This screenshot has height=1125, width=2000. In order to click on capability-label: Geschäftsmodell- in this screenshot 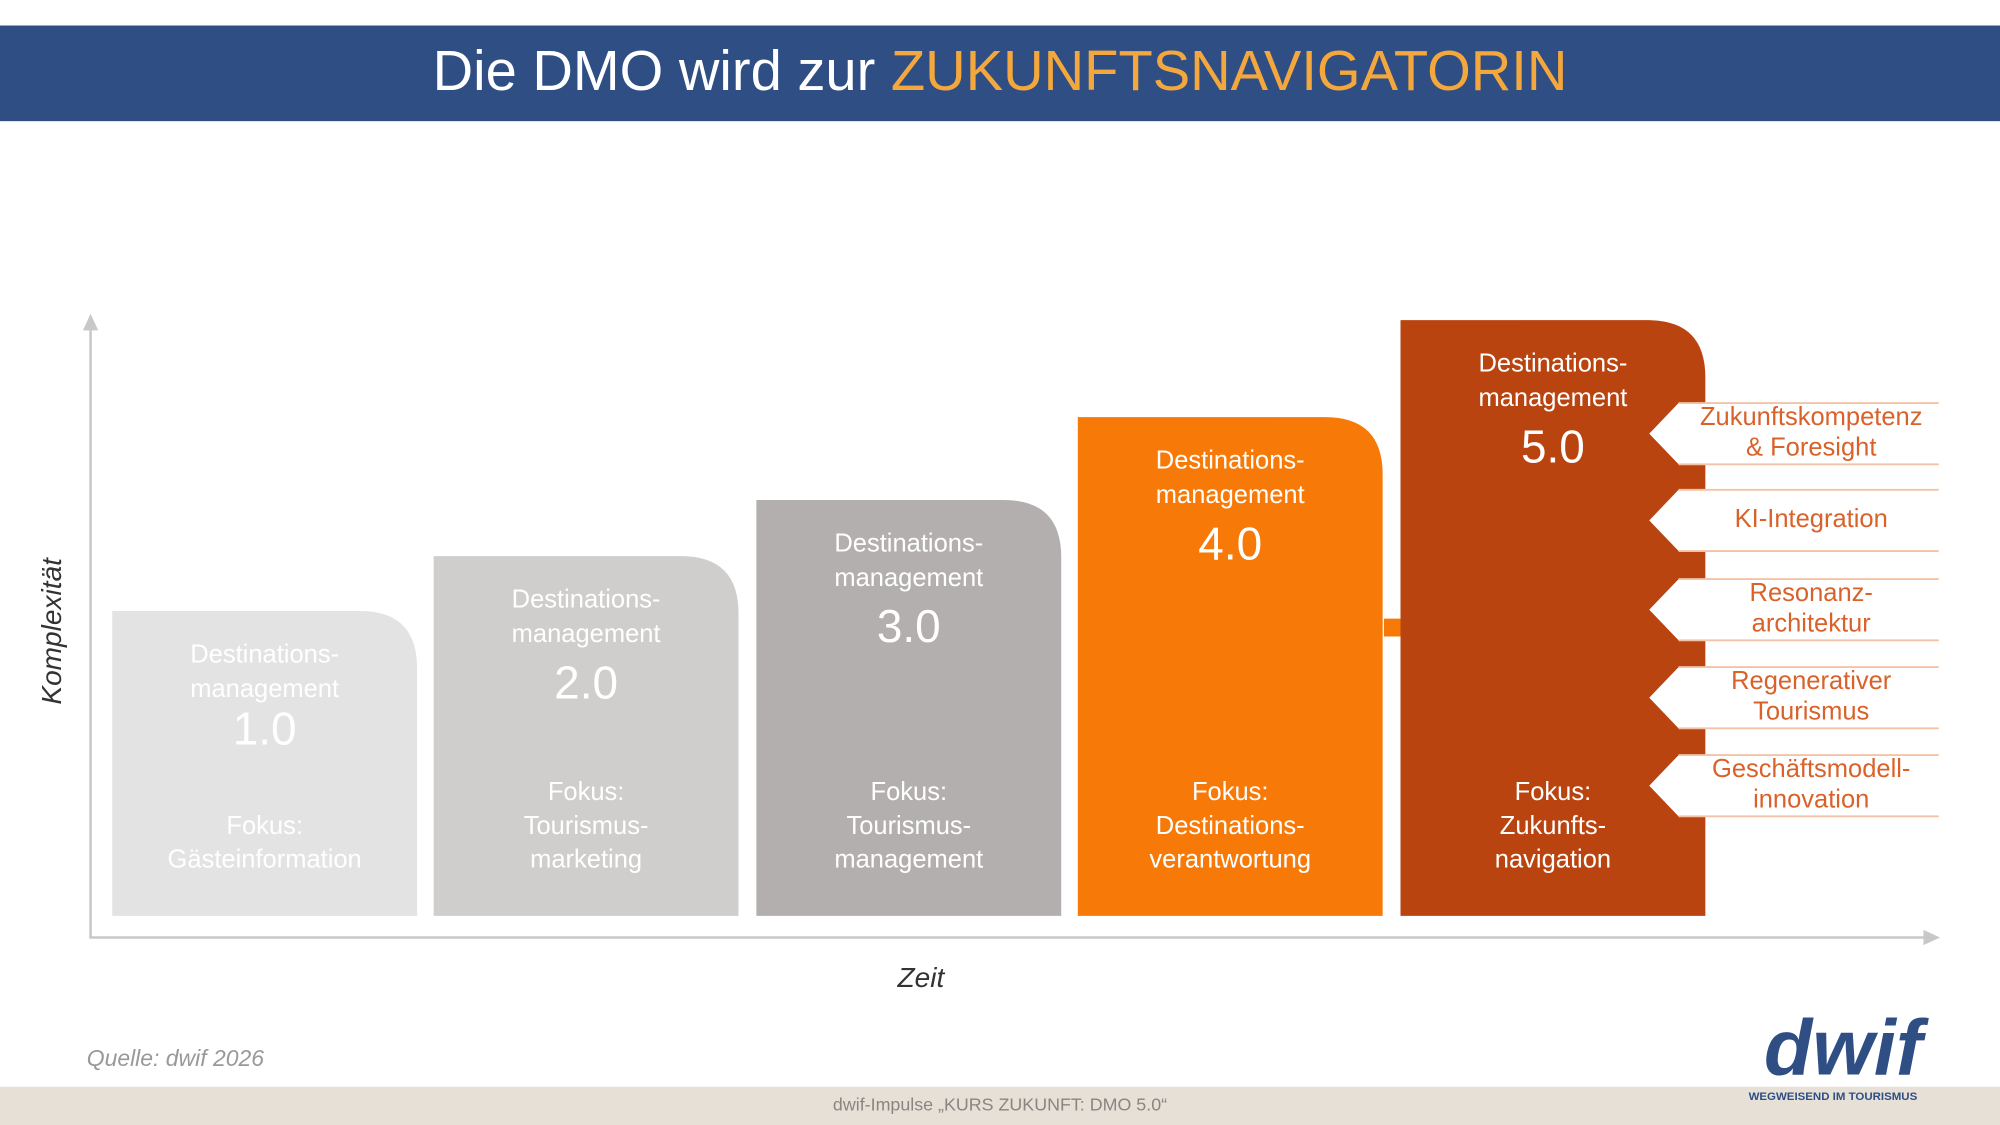, I will do `click(1811, 769)`.